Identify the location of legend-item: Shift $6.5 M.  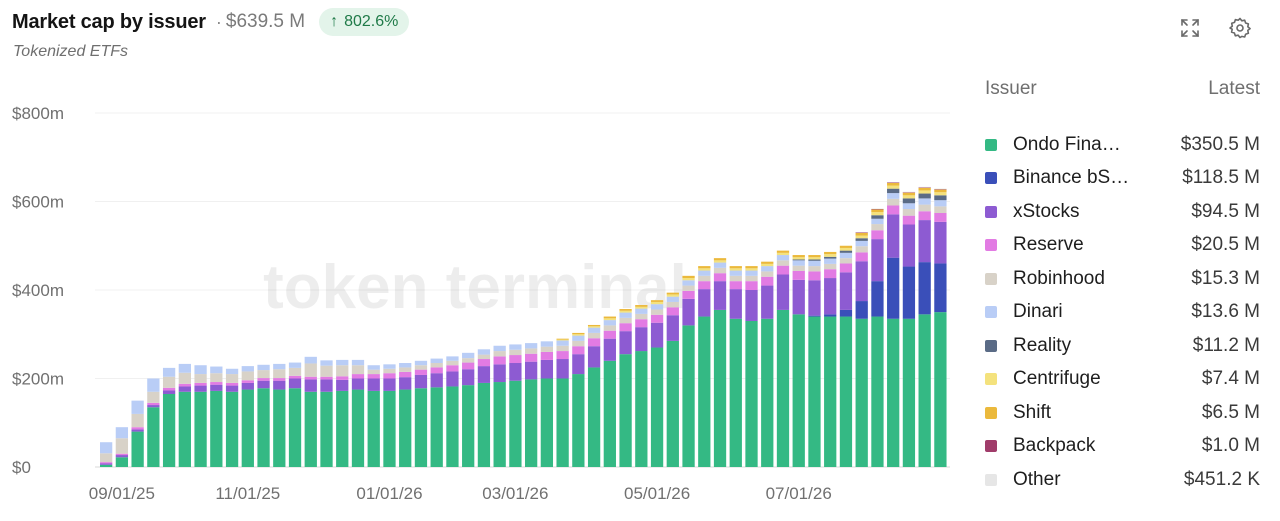
(1122, 413).